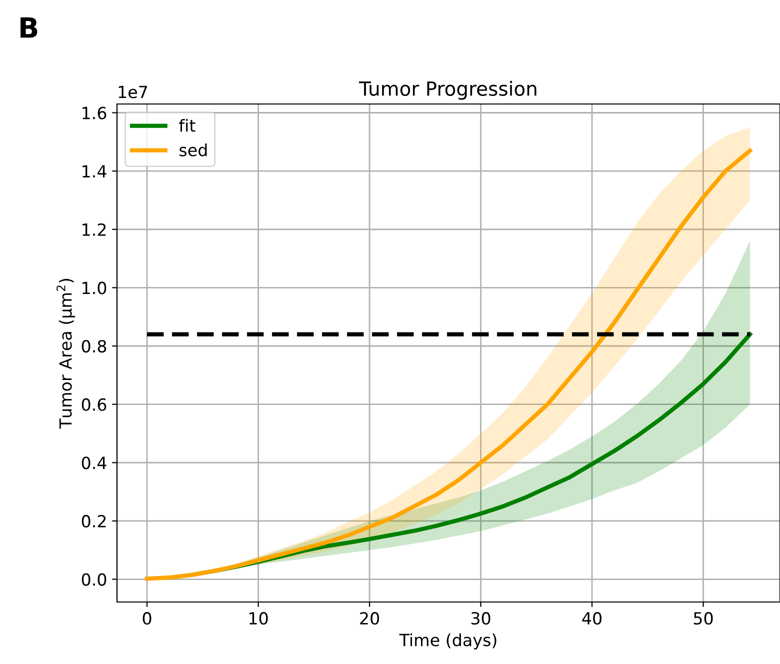  Describe the element at coordinates (259, 618) in the screenshot. I see `x-tick-label: 10` at that location.